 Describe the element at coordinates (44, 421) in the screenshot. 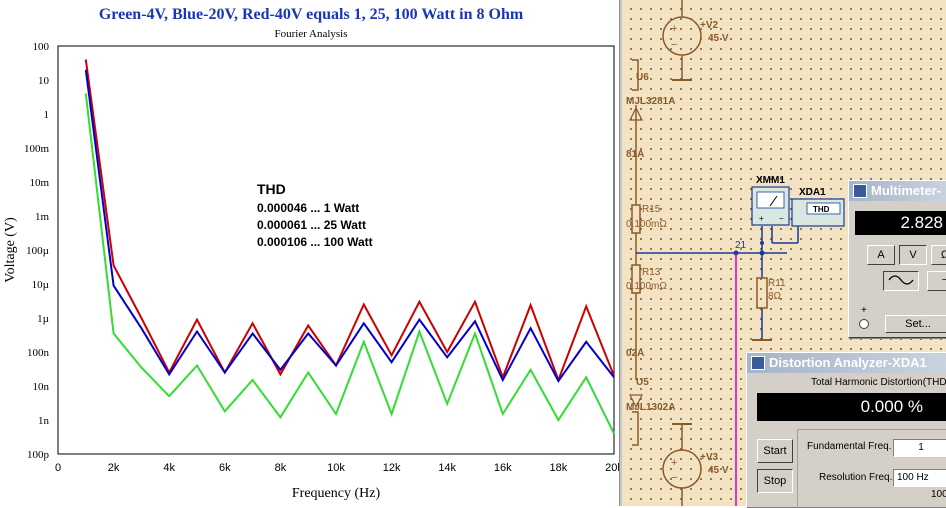

I see `y-tick-label: 1n` at that location.